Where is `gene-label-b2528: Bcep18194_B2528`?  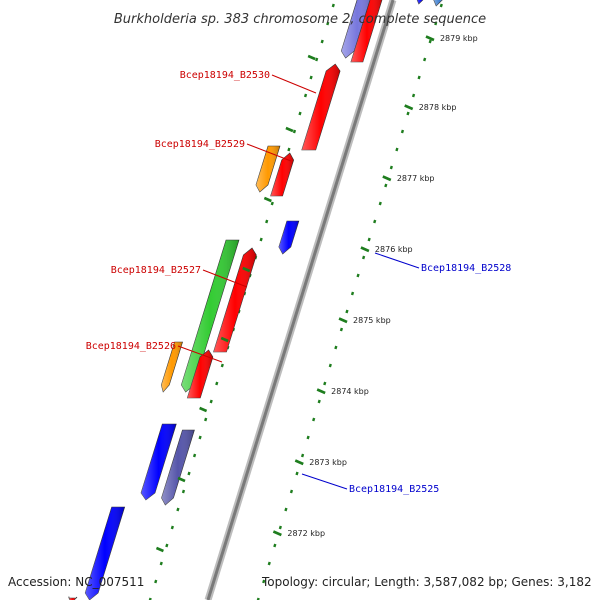 gene-label-b2528: Bcep18194_B2528 is located at coordinates (466, 268).